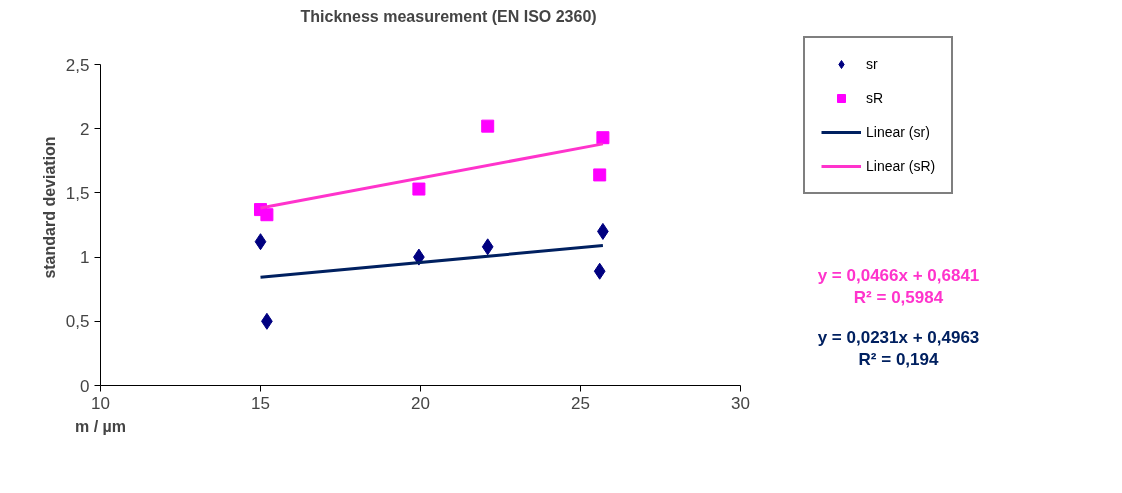  I want to click on x-tick-label: 20, so click(420, 403).